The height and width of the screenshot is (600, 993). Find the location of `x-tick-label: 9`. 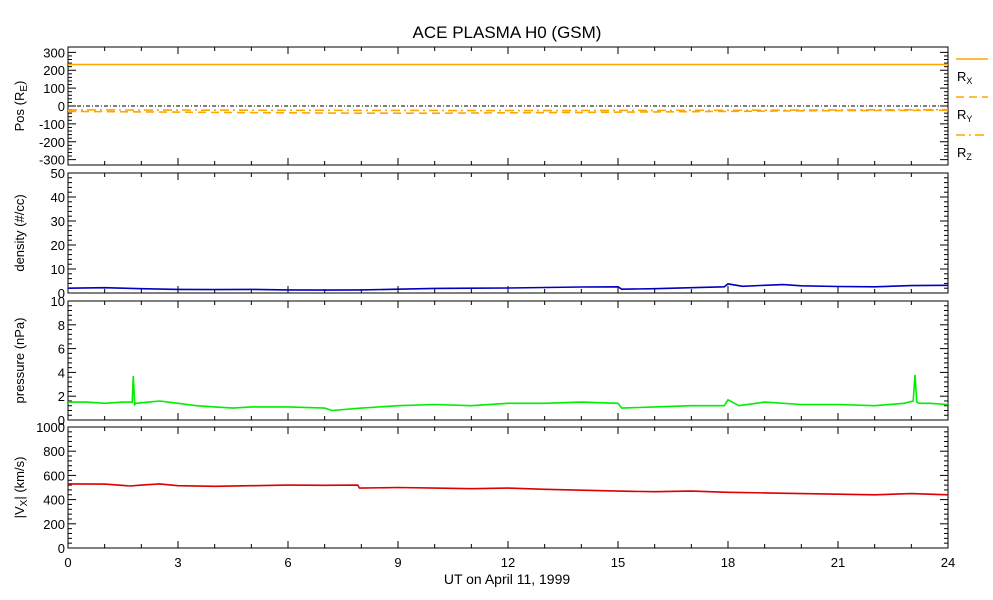

x-tick-label: 9 is located at coordinates (397, 562).